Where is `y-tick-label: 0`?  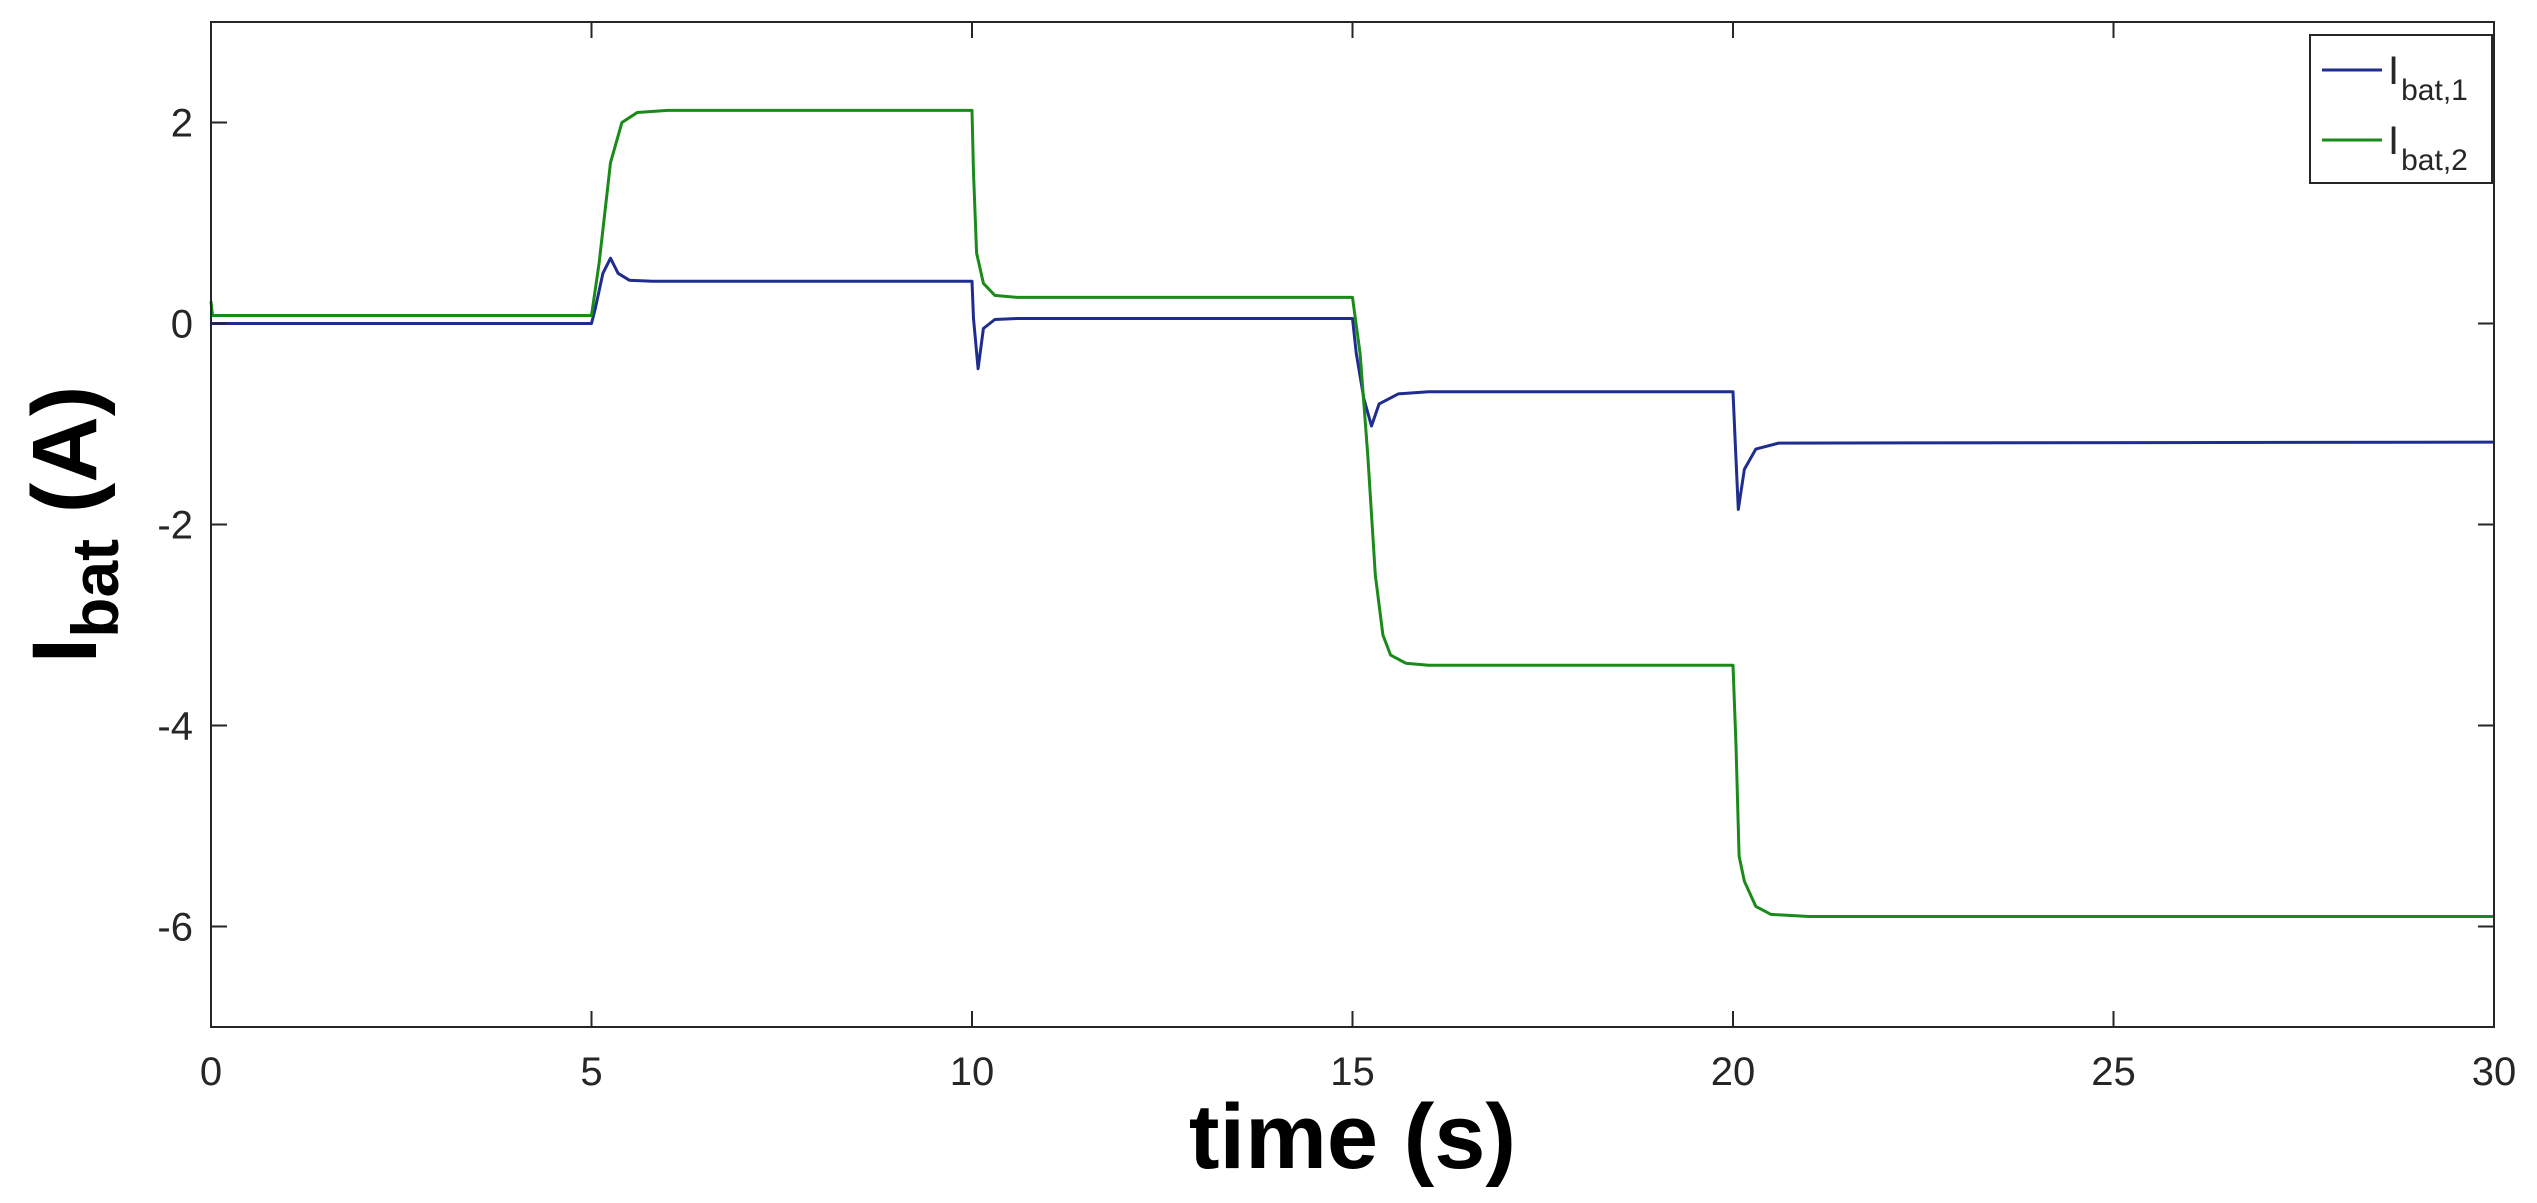
y-tick-label: 0 is located at coordinates (182, 325).